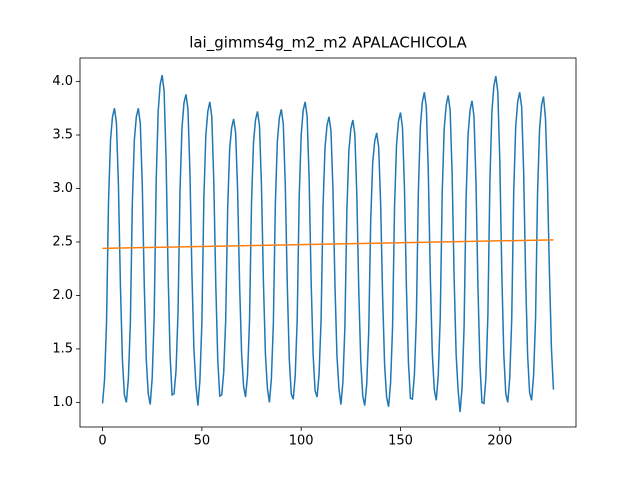  What do you see at coordinates (62, 348) in the screenshot?
I see `y-tick-label: 1.5` at bounding box center [62, 348].